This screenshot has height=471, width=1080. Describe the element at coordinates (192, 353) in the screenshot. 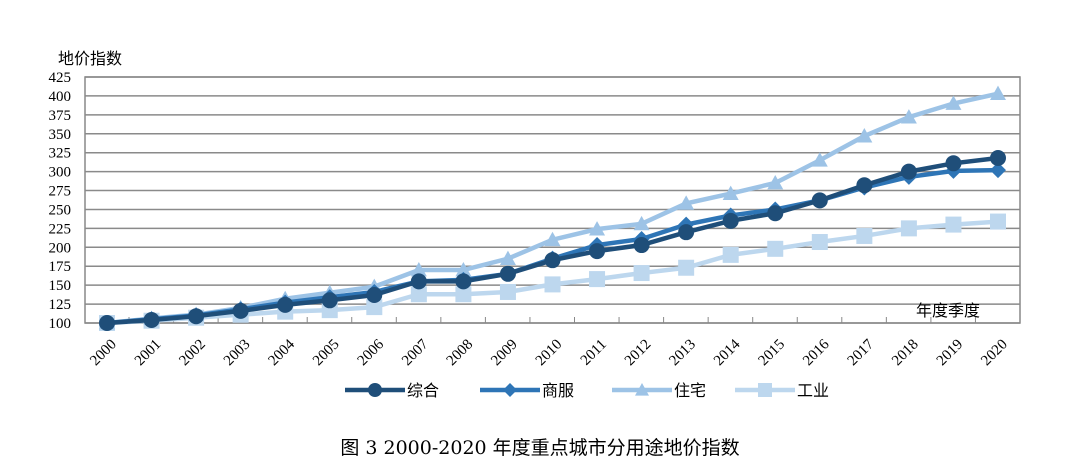

I see `x-tick-label: 2002` at that location.